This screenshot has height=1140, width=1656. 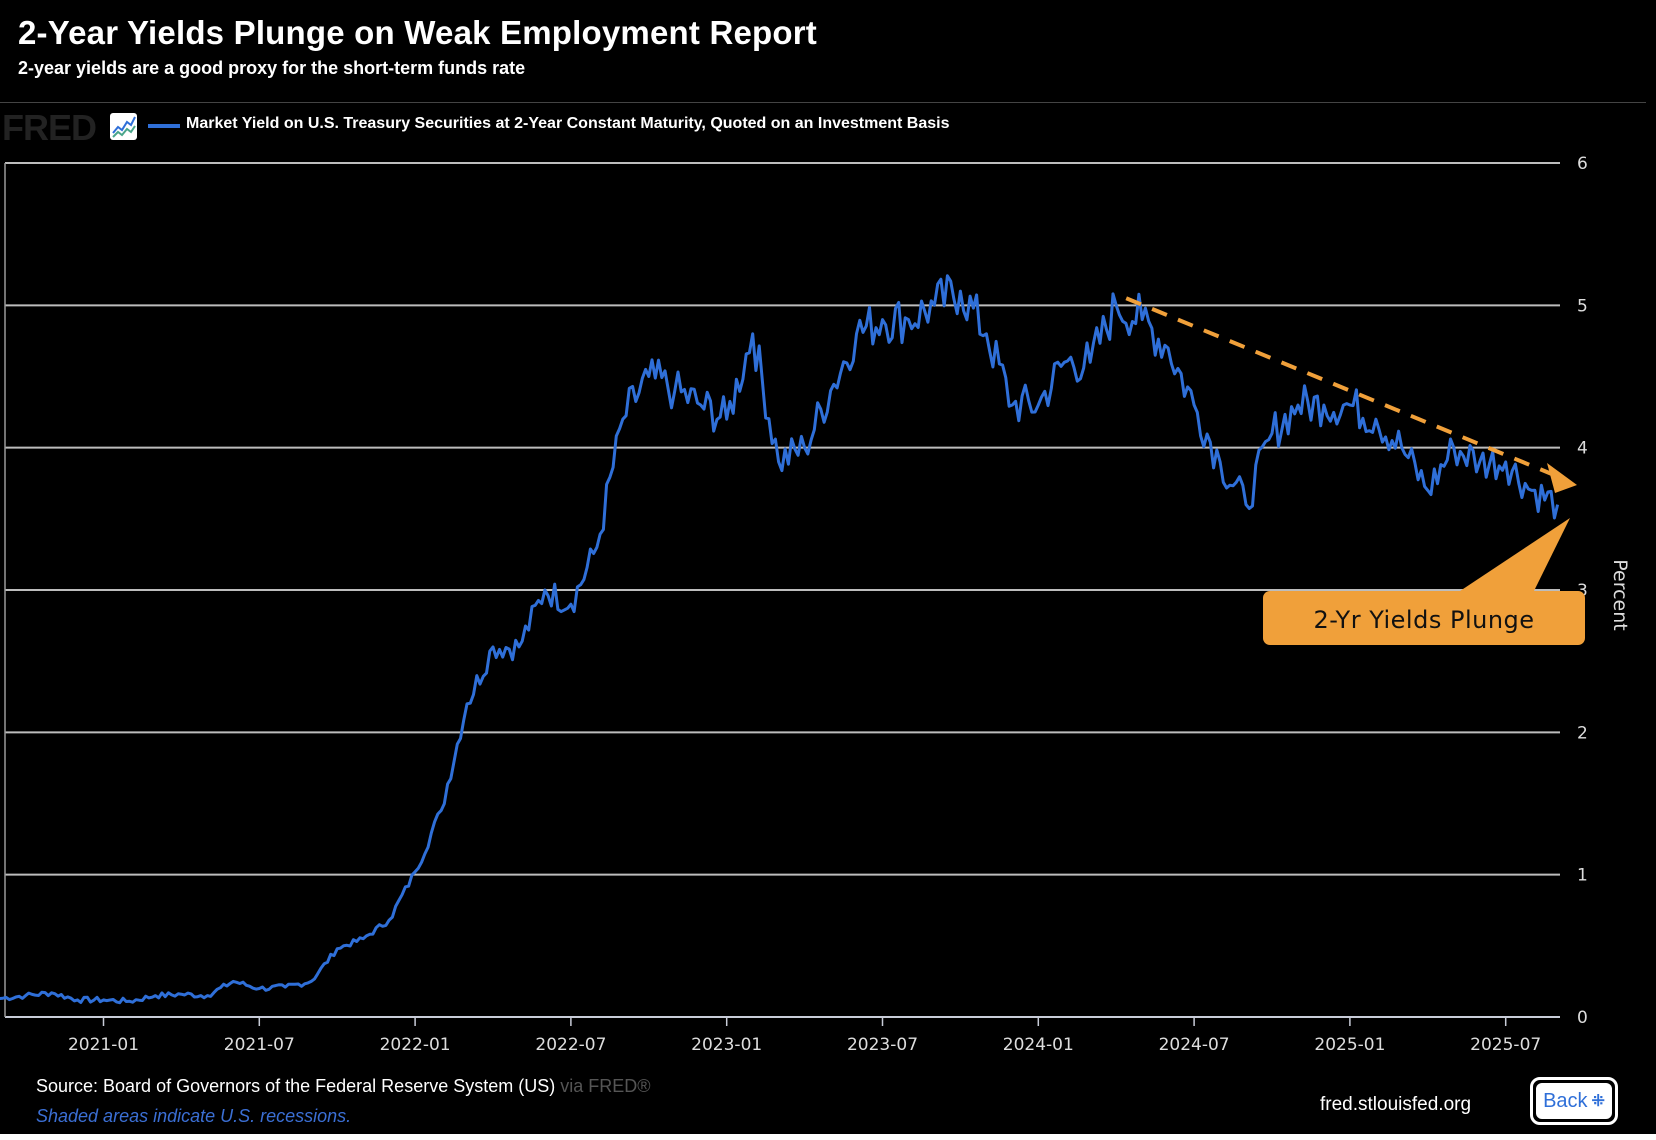 I want to click on y-axis-title: Percent, so click(x=1620, y=595).